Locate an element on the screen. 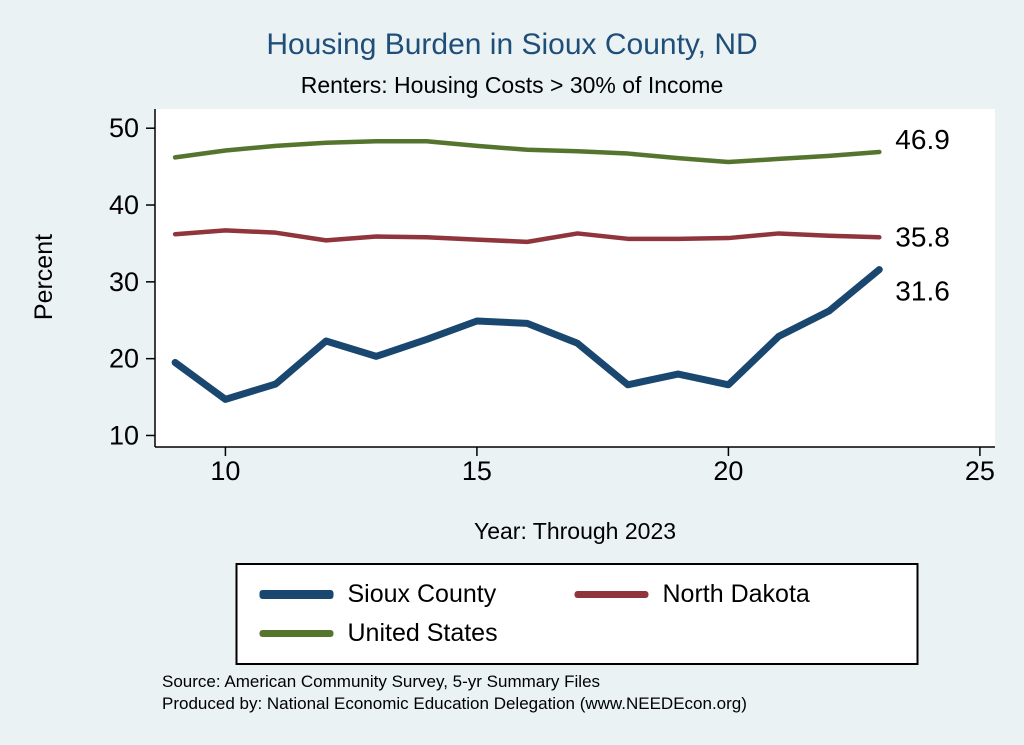 Image resolution: width=1024 pixels, height=745 pixels. y-tick-label: 10 is located at coordinates (124, 435).